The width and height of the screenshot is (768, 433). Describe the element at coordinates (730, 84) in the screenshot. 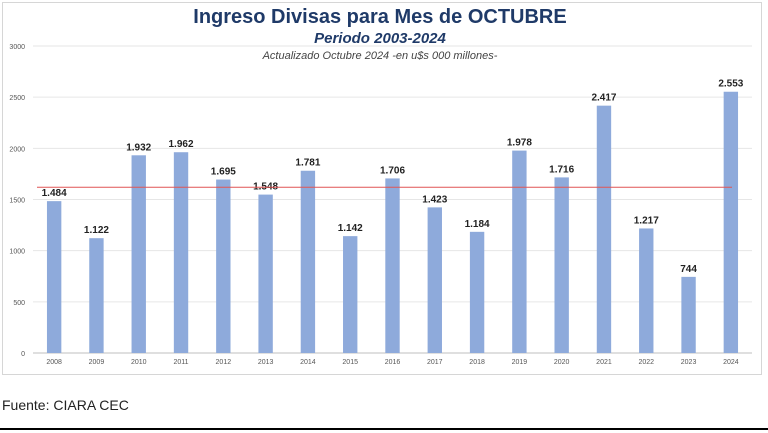

I see `data-label: 2.553` at that location.